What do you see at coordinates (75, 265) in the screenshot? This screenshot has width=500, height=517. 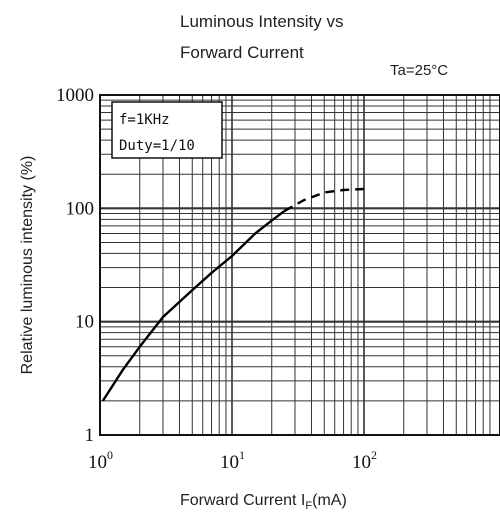 I see `y-tick-labels: 1 10 100 1000` at bounding box center [75, 265].